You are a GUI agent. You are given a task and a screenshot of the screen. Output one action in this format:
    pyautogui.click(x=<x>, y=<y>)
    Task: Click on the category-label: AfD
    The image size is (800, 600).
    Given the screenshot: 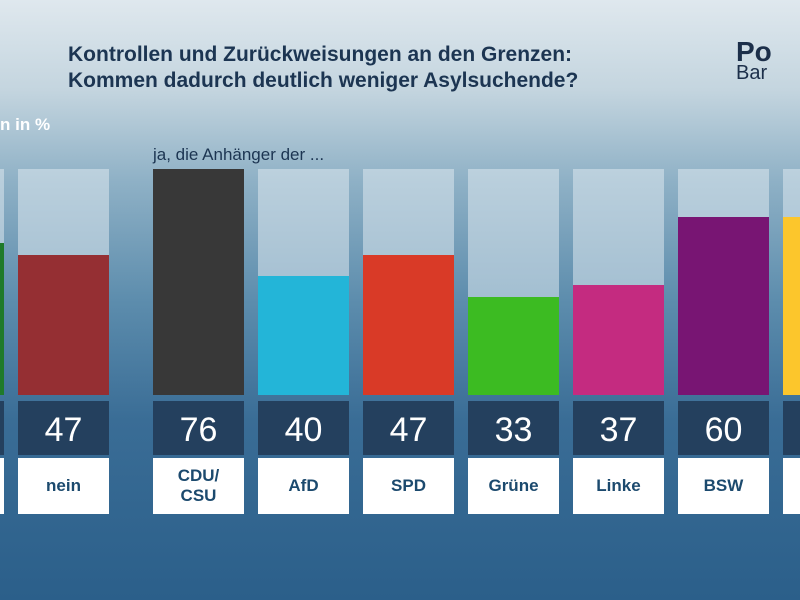 What is the action you would take?
    pyautogui.click(x=303, y=486)
    